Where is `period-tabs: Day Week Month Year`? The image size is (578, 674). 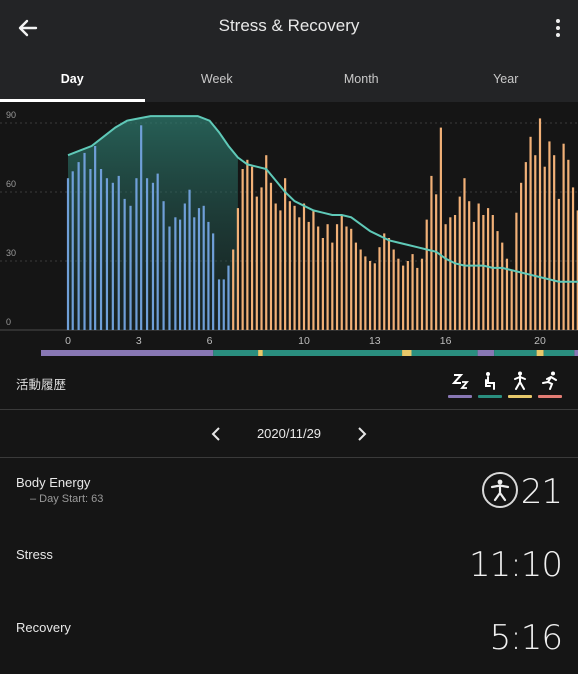 period-tabs: Day Week Month Year is located at coordinates (289, 82).